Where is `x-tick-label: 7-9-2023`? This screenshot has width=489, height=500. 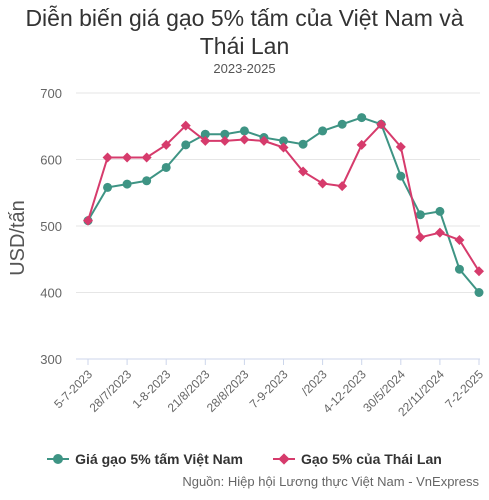
x-tick-label: 7-9-2023 is located at coordinates (269, 389).